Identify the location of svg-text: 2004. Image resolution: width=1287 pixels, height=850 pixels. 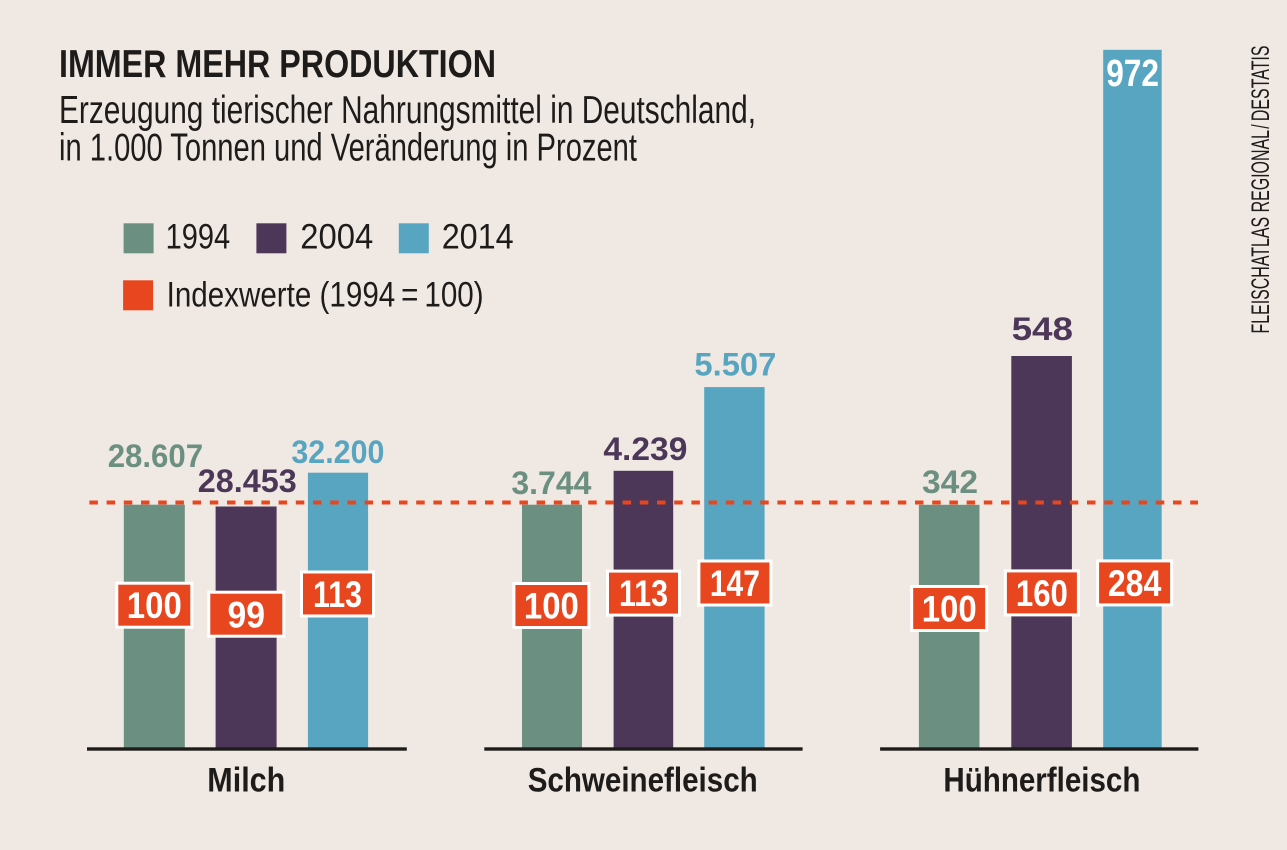
(336, 236).